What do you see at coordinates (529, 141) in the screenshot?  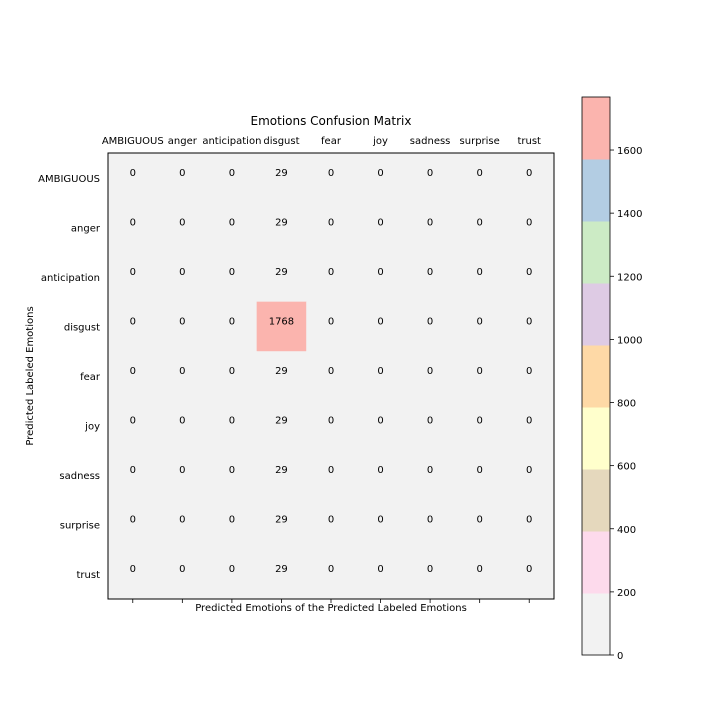 I see `x-tick-label: trust` at bounding box center [529, 141].